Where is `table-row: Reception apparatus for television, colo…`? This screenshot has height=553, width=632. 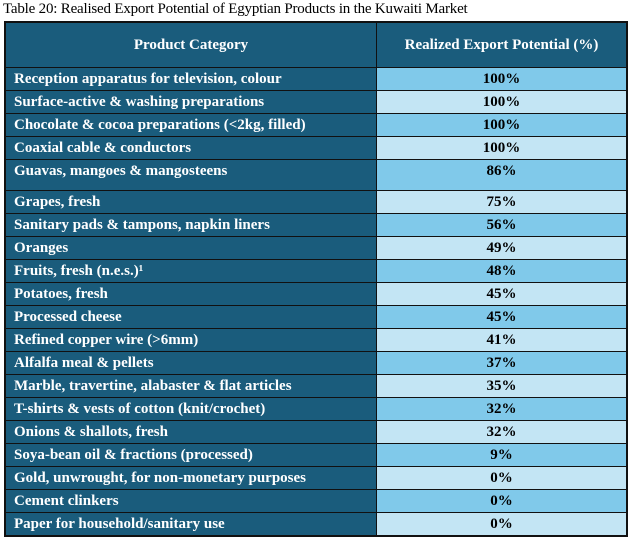 table-row: Reception apparatus for television, colo… is located at coordinates (316, 79).